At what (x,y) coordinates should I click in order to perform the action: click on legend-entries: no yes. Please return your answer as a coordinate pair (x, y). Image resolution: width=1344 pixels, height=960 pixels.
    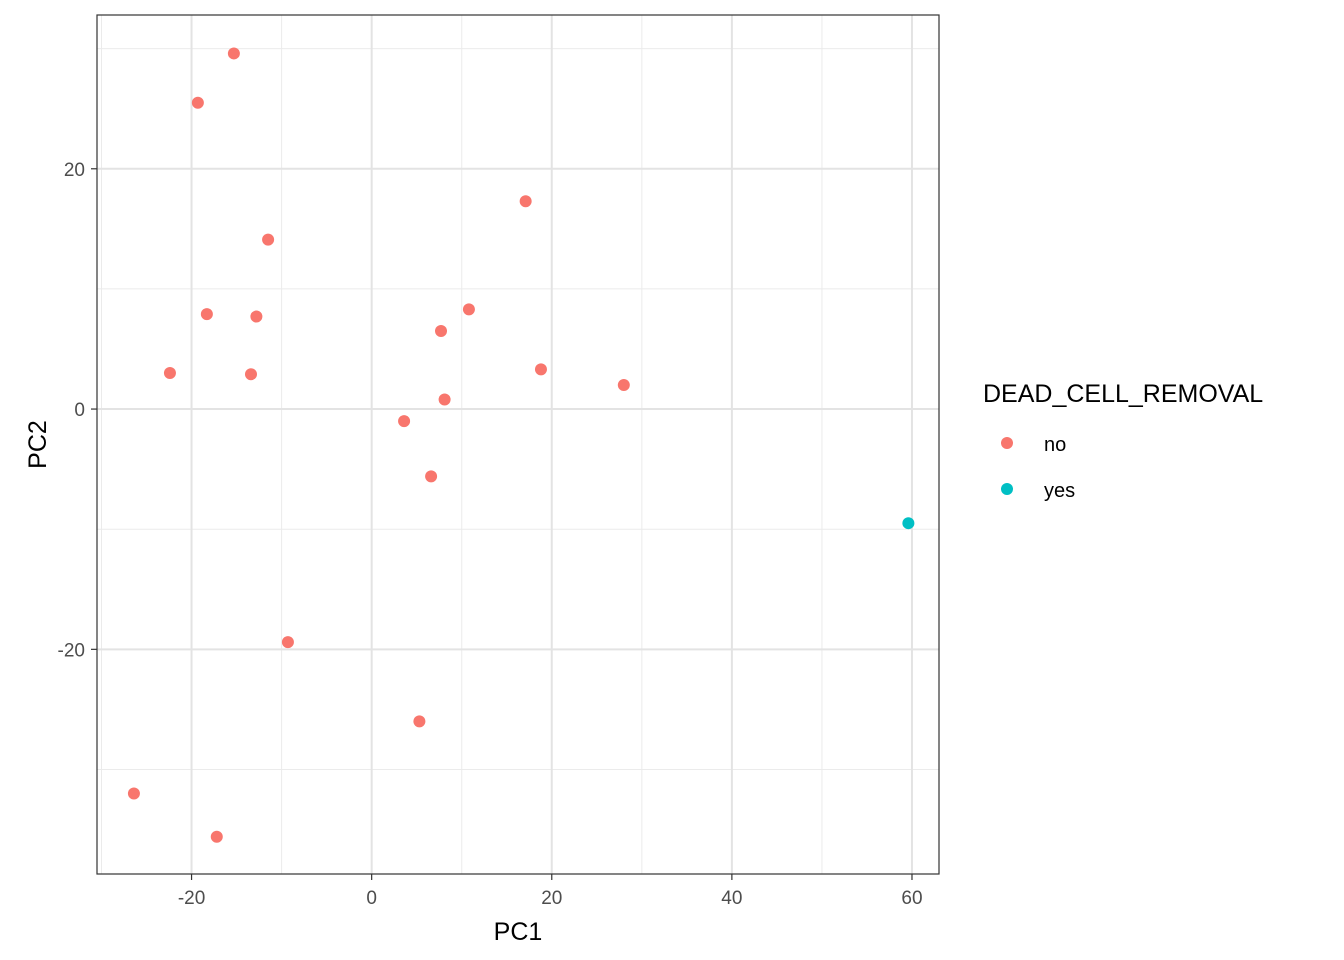
    Looking at the image, I should click on (1038, 468).